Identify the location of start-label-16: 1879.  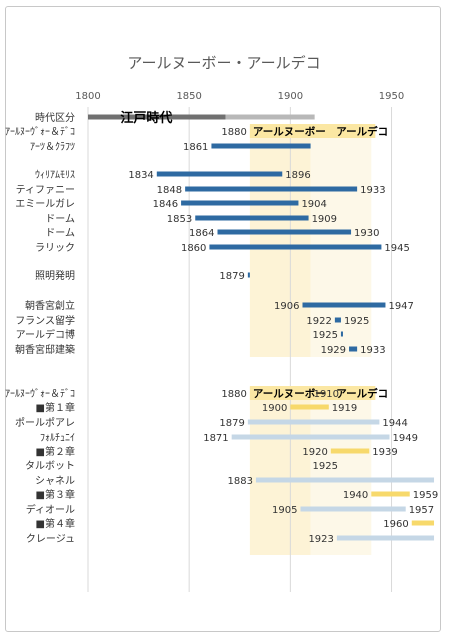
(231, 423).